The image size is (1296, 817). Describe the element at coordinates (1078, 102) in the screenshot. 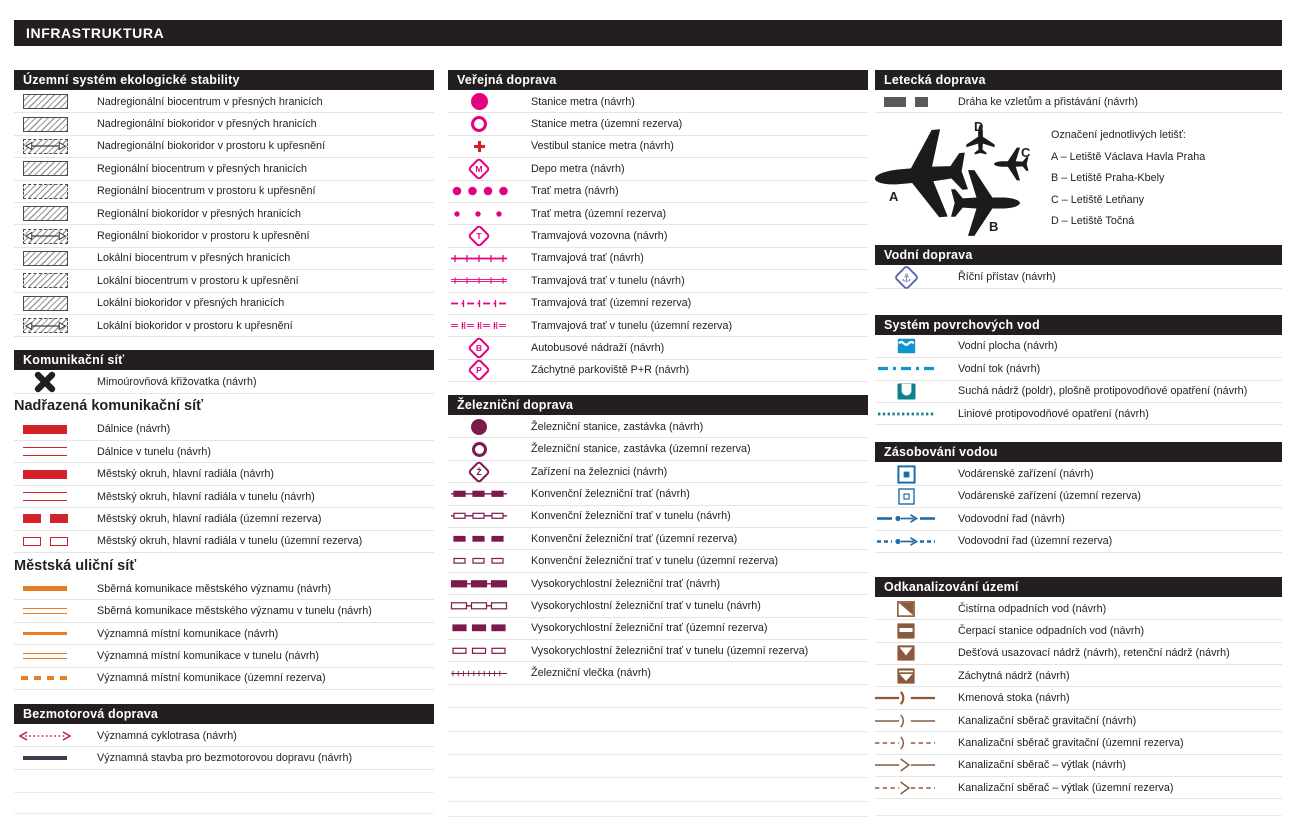

I see `legend-row: Dráha ke vzletům a přistávání (návrh)` at that location.